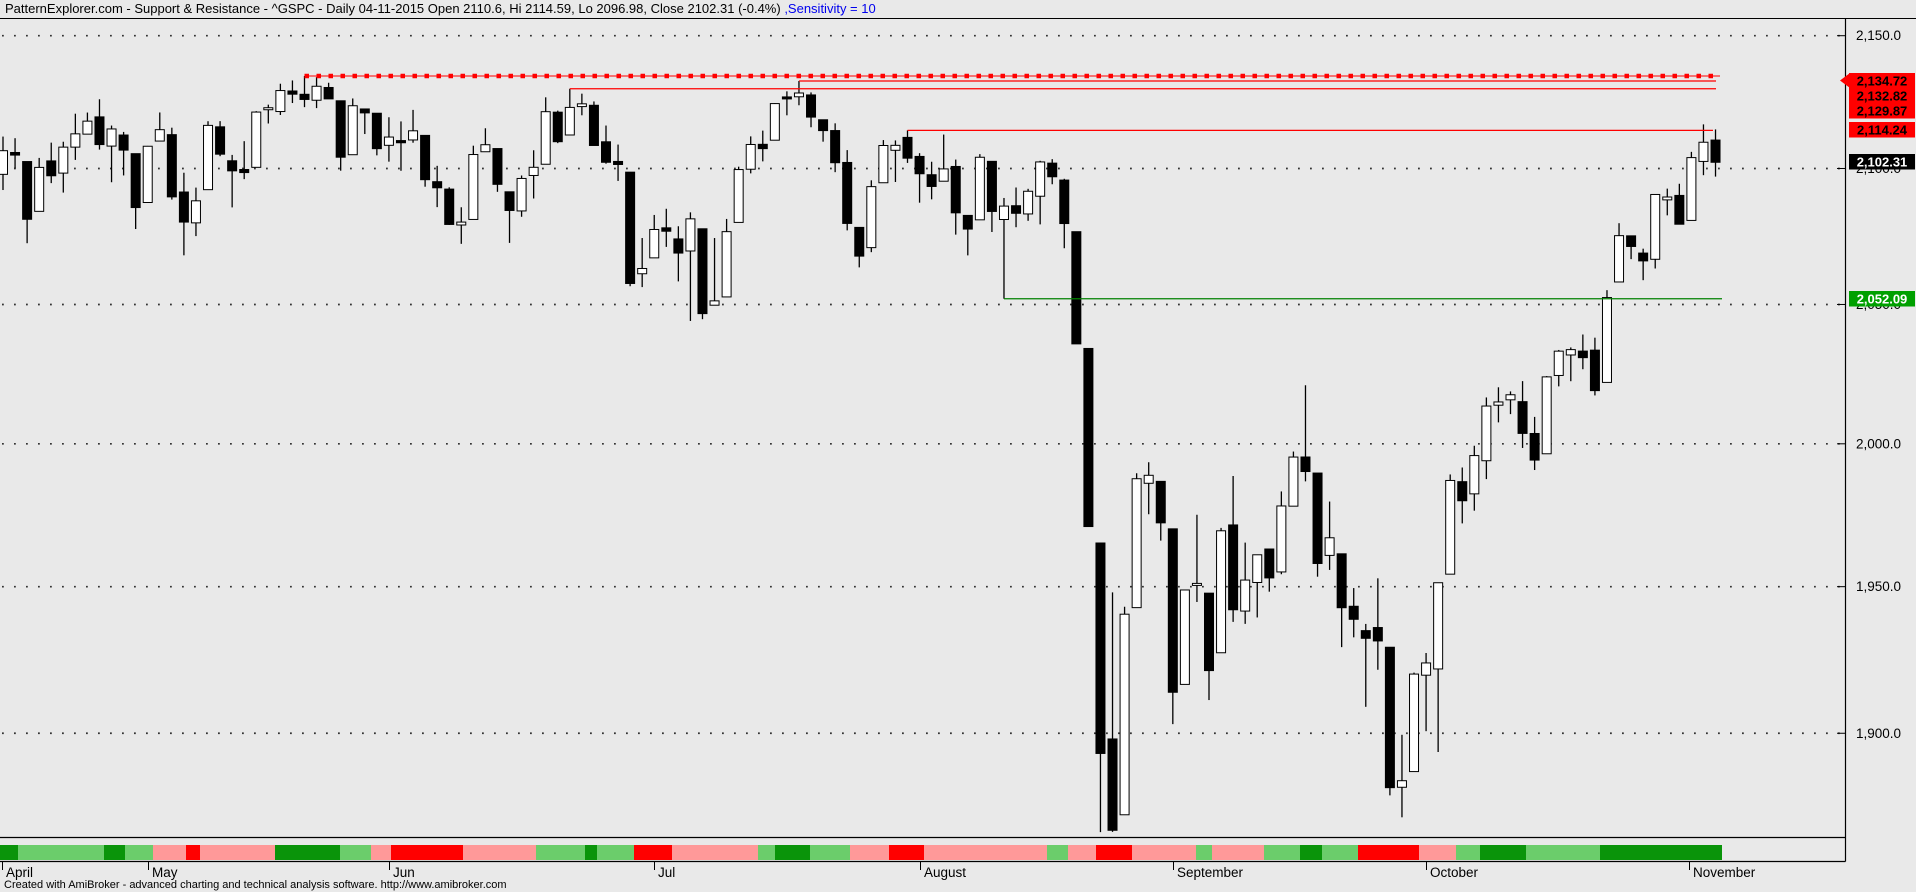 This screenshot has height=892, width=1916. I want to click on resistance-price-label-text: 2,129.87, so click(1882, 111).